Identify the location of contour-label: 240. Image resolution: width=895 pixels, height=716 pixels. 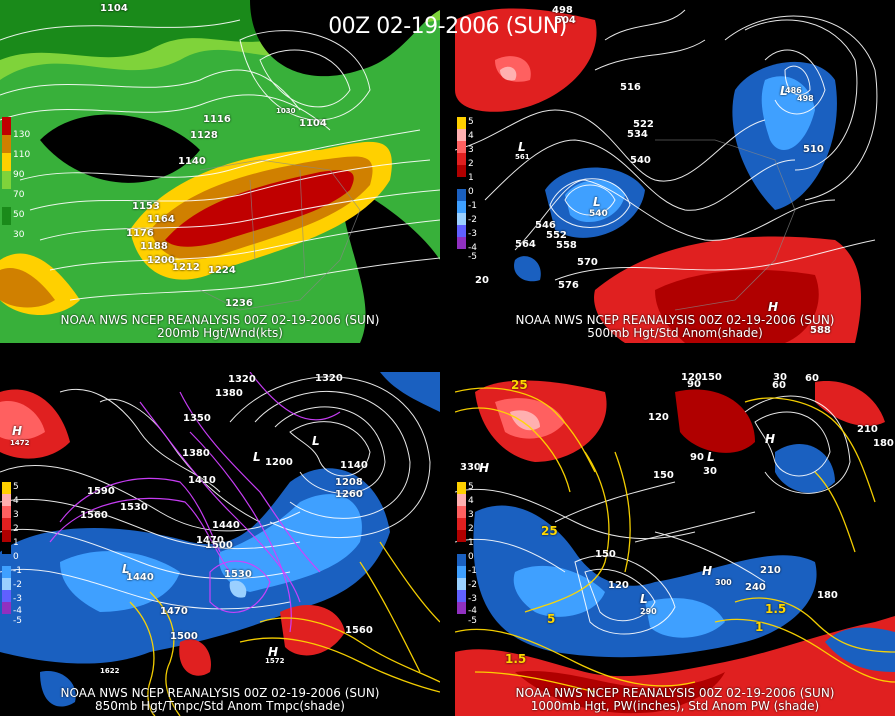
(755, 587).